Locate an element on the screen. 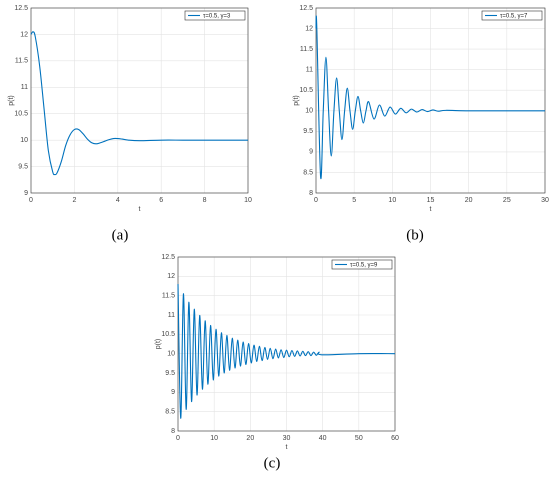 This screenshot has width=550, height=478. x-tick-label: 60 is located at coordinates (395, 438).